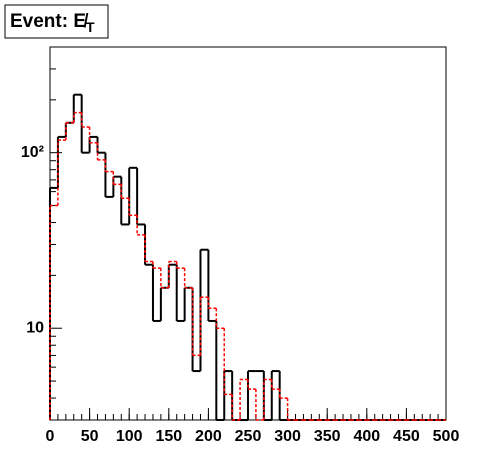 This screenshot has height=472, width=496. What do you see at coordinates (366, 436) in the screenshot?
I see `x-tick-label: 400` at bounding box center [366, 436].